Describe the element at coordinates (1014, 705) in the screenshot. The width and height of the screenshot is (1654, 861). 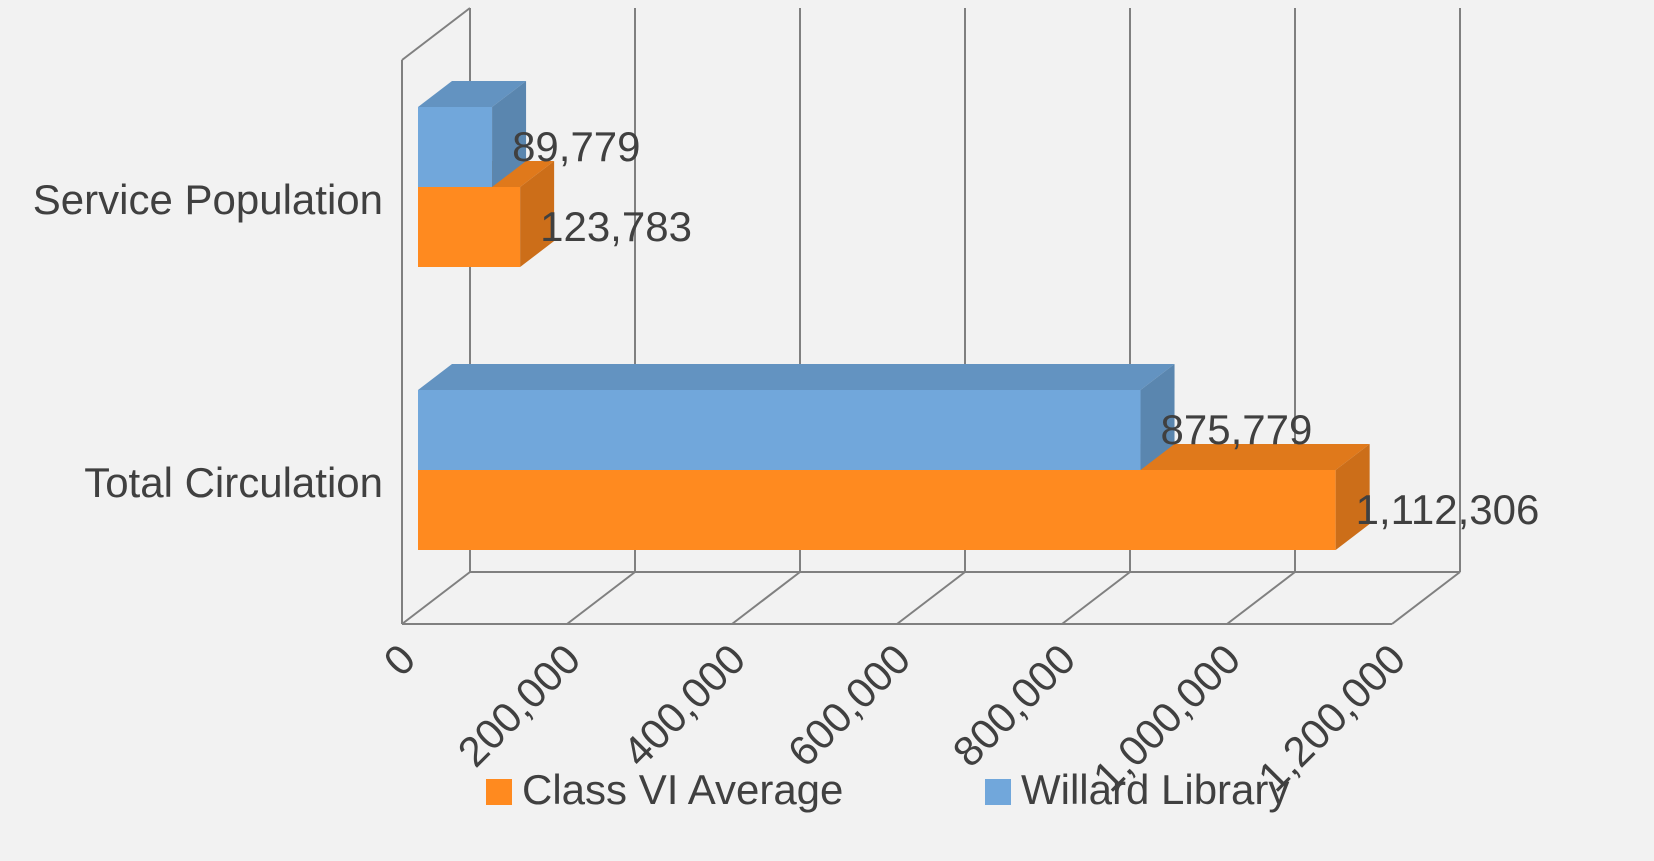
I see `x-tick-label: 800,000` at that location.